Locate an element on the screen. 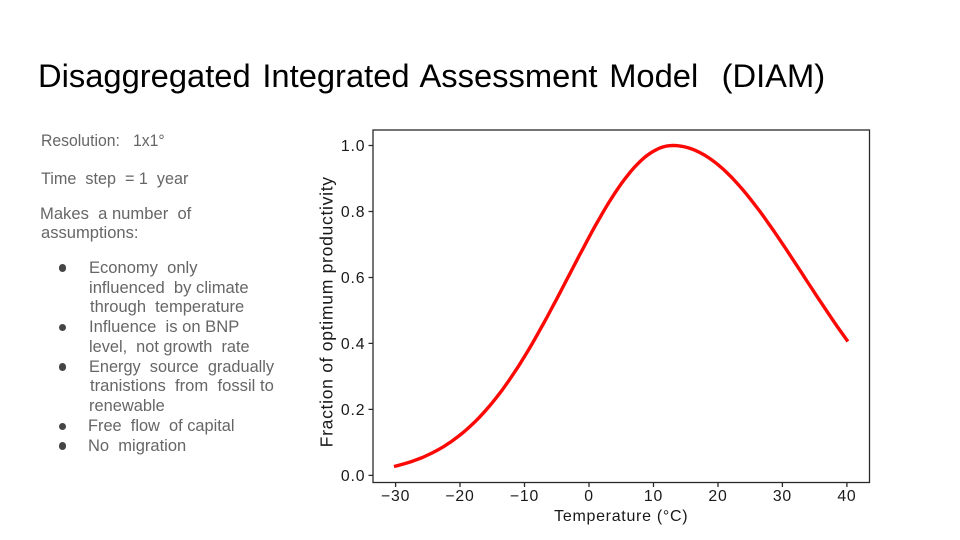 The width and height of the screenshot is (960, 540). svg-text: Temperature (°C) is located at coordinates (621, 516).